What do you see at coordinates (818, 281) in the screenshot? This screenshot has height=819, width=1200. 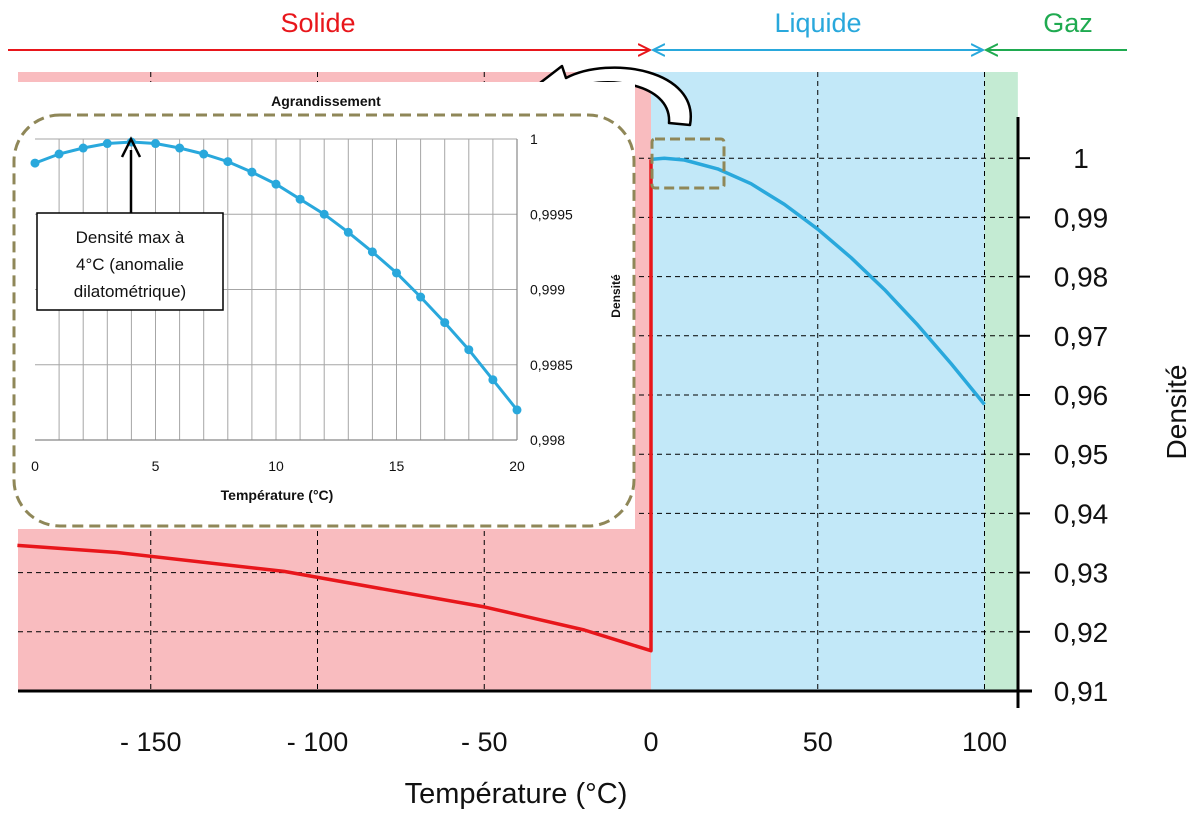 I see `series-line-liquide` at bounding box center [818, 281].